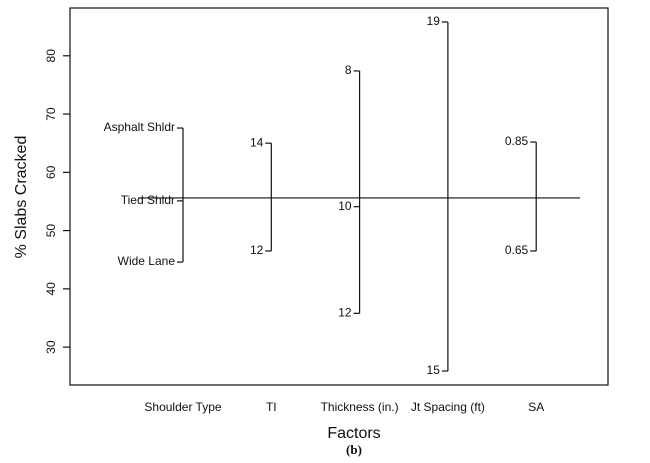 The height and width of the screenshot is (463, 650). Describe the element at coordinates (182, 407) in the screenshot. I see `x-tick-label: Shoulder Type` at that location.